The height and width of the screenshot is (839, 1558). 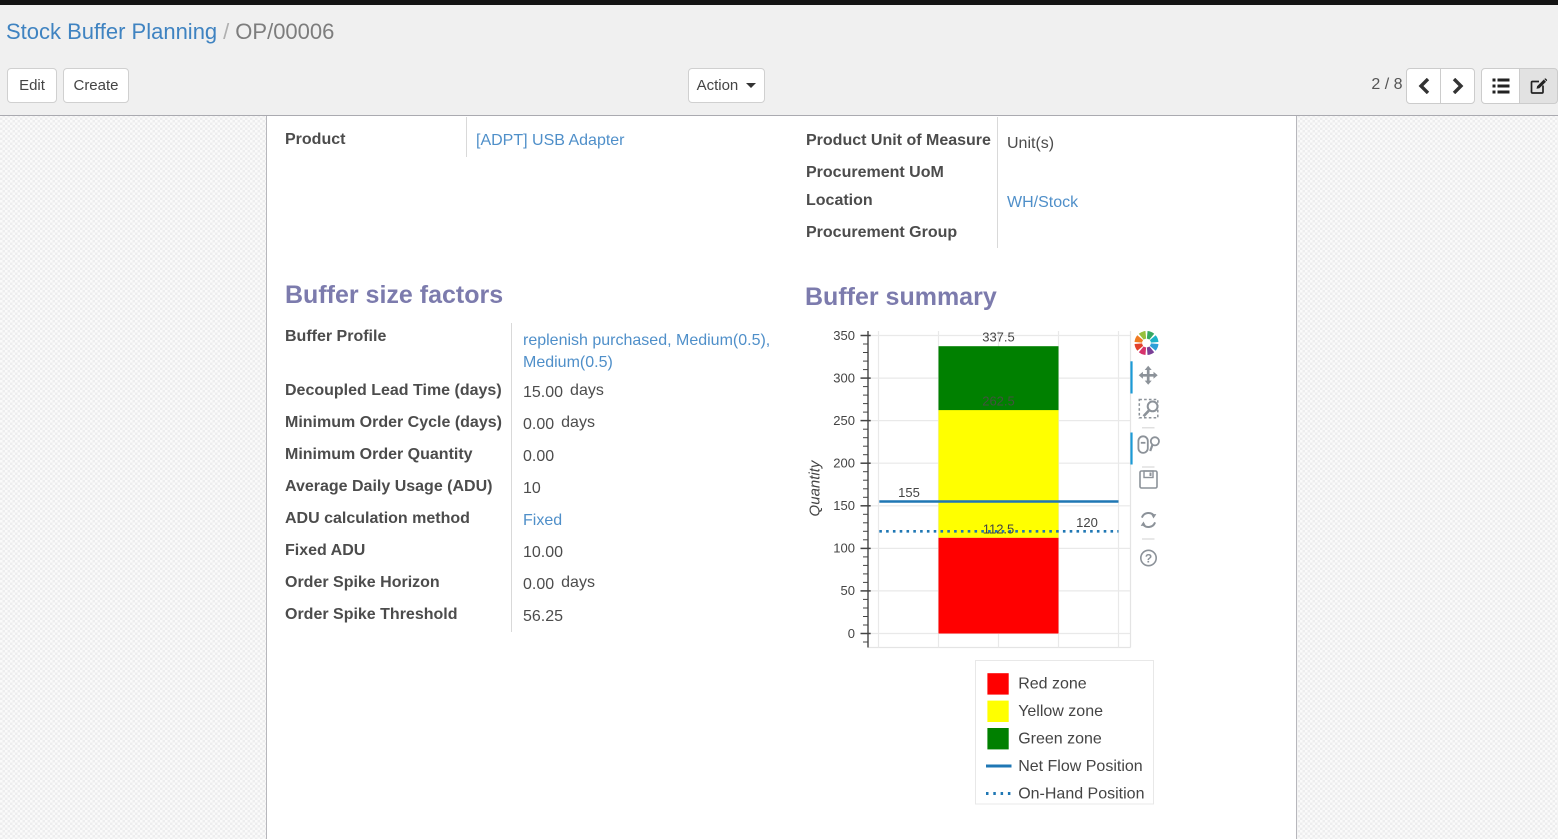 I want to click on svg-text: 337.5, so click(x=998, y=337).